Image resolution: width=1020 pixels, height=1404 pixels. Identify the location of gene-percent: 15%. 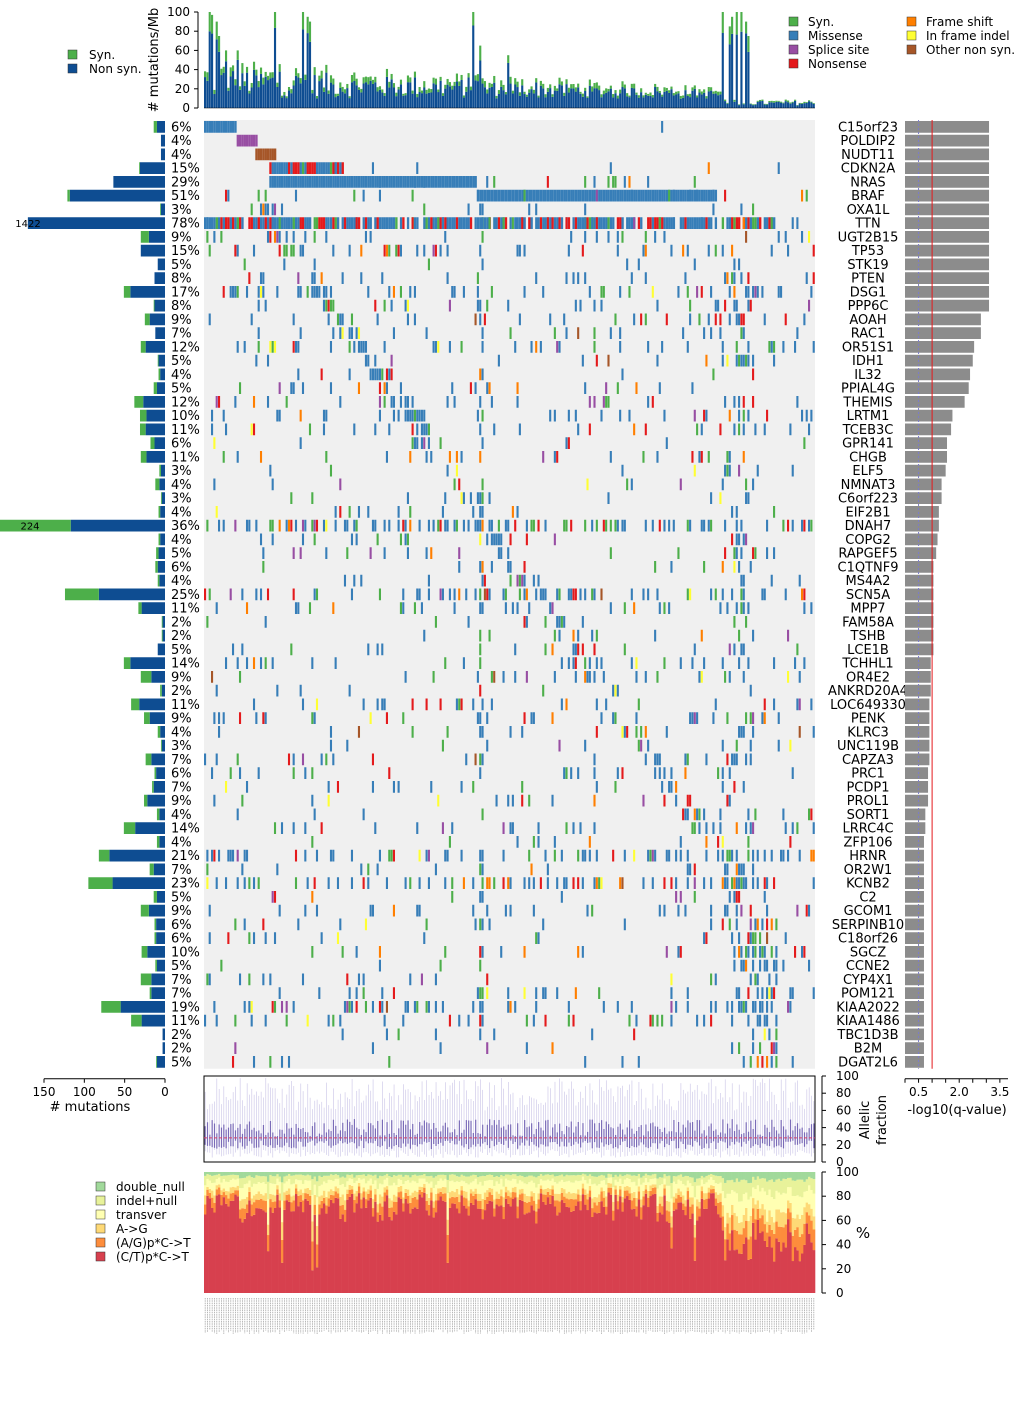
(185, 251).